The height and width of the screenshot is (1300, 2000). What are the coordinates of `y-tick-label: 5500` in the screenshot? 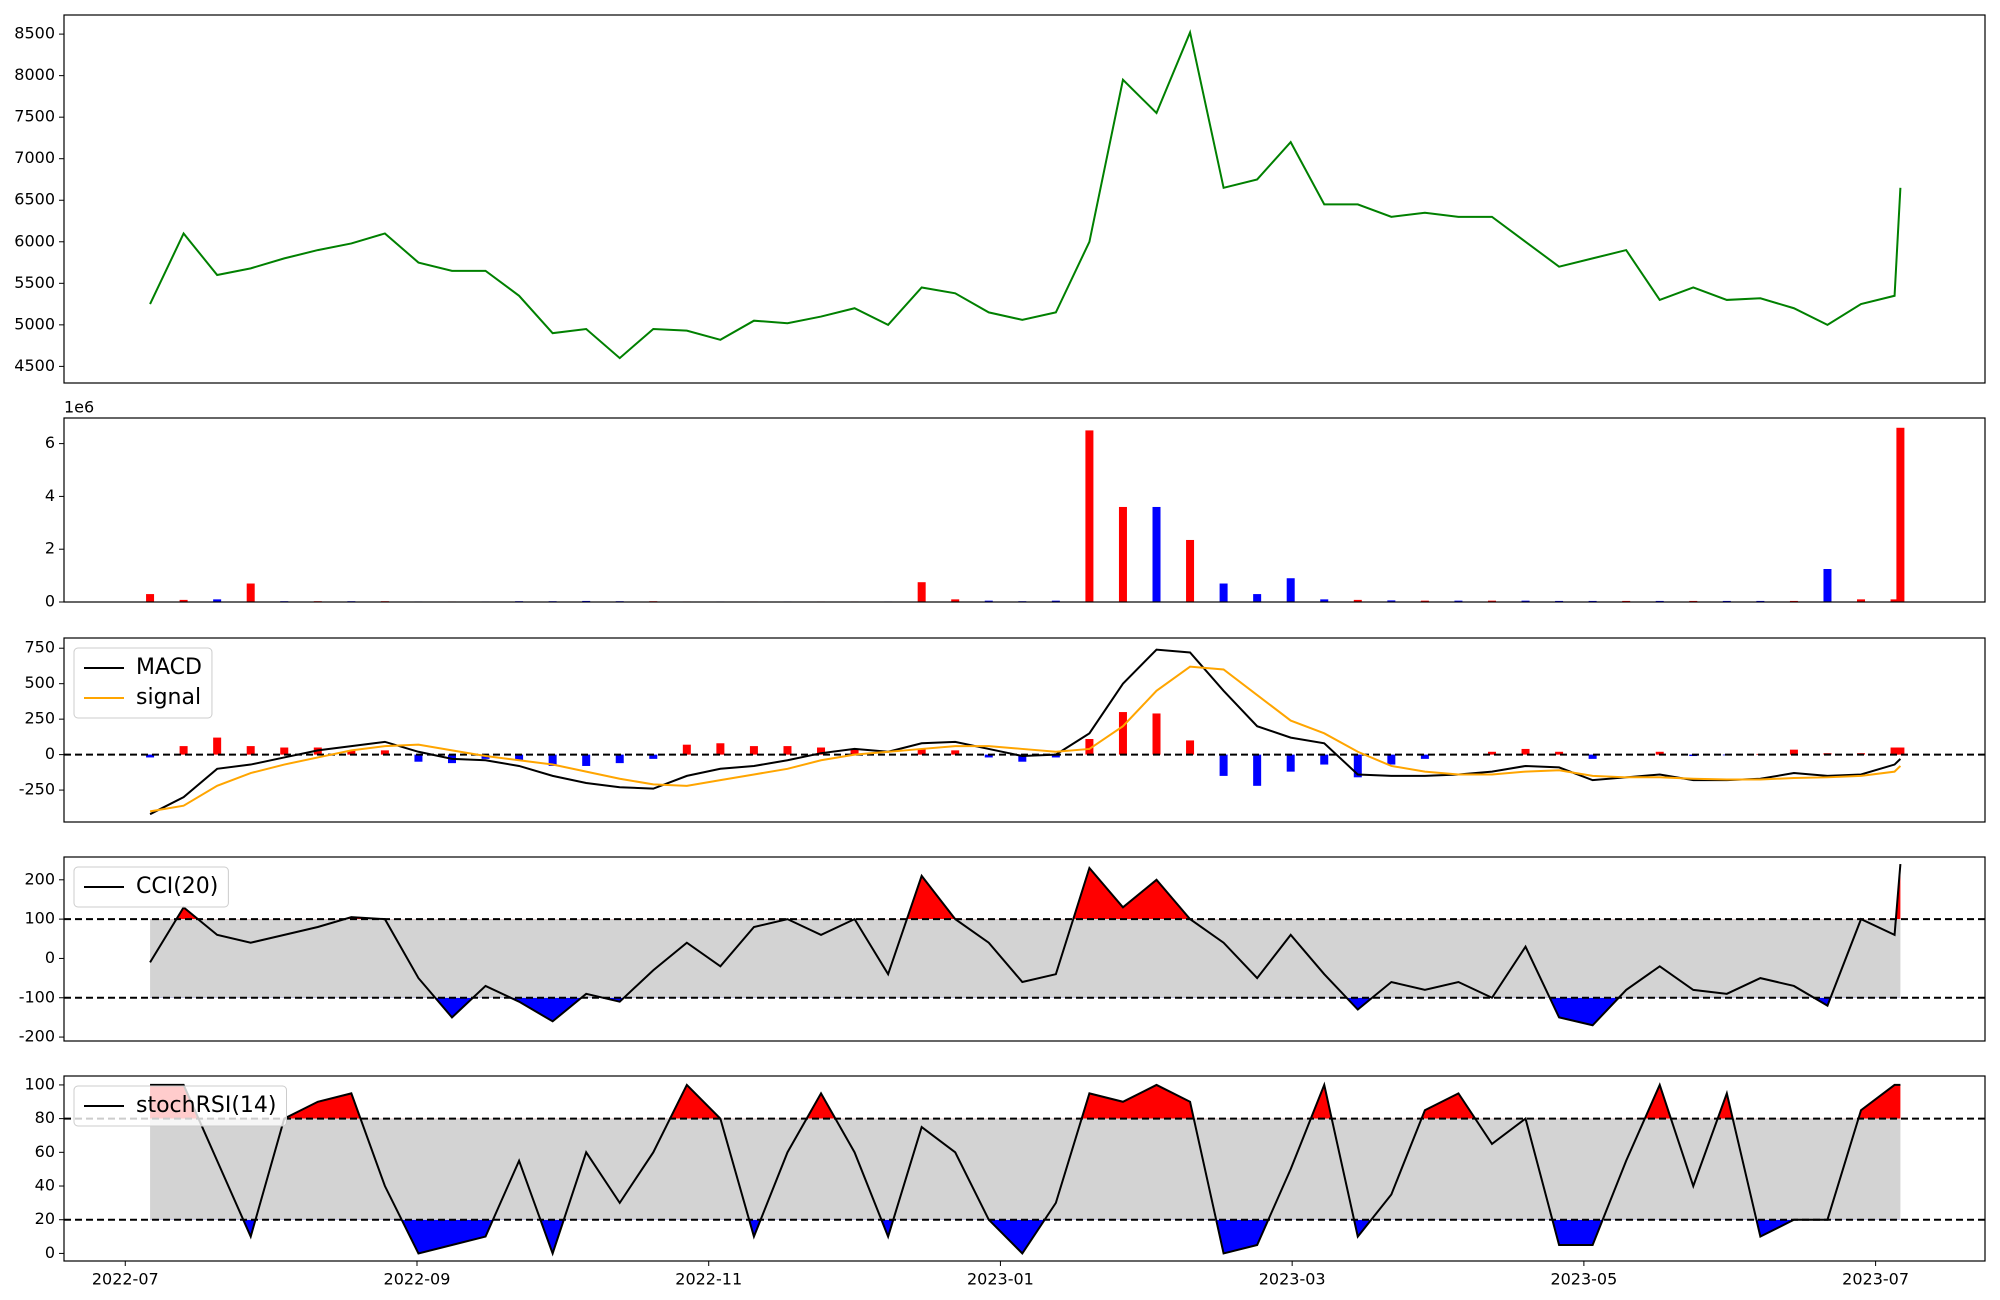 It's located at (34, 282).